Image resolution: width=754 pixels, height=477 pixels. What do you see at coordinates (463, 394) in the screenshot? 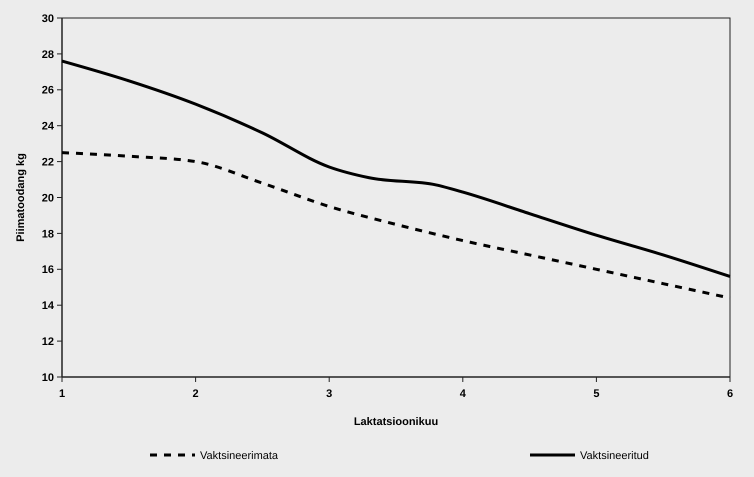
I see `x-tick-label: 4` at bounding box center [463, 394].